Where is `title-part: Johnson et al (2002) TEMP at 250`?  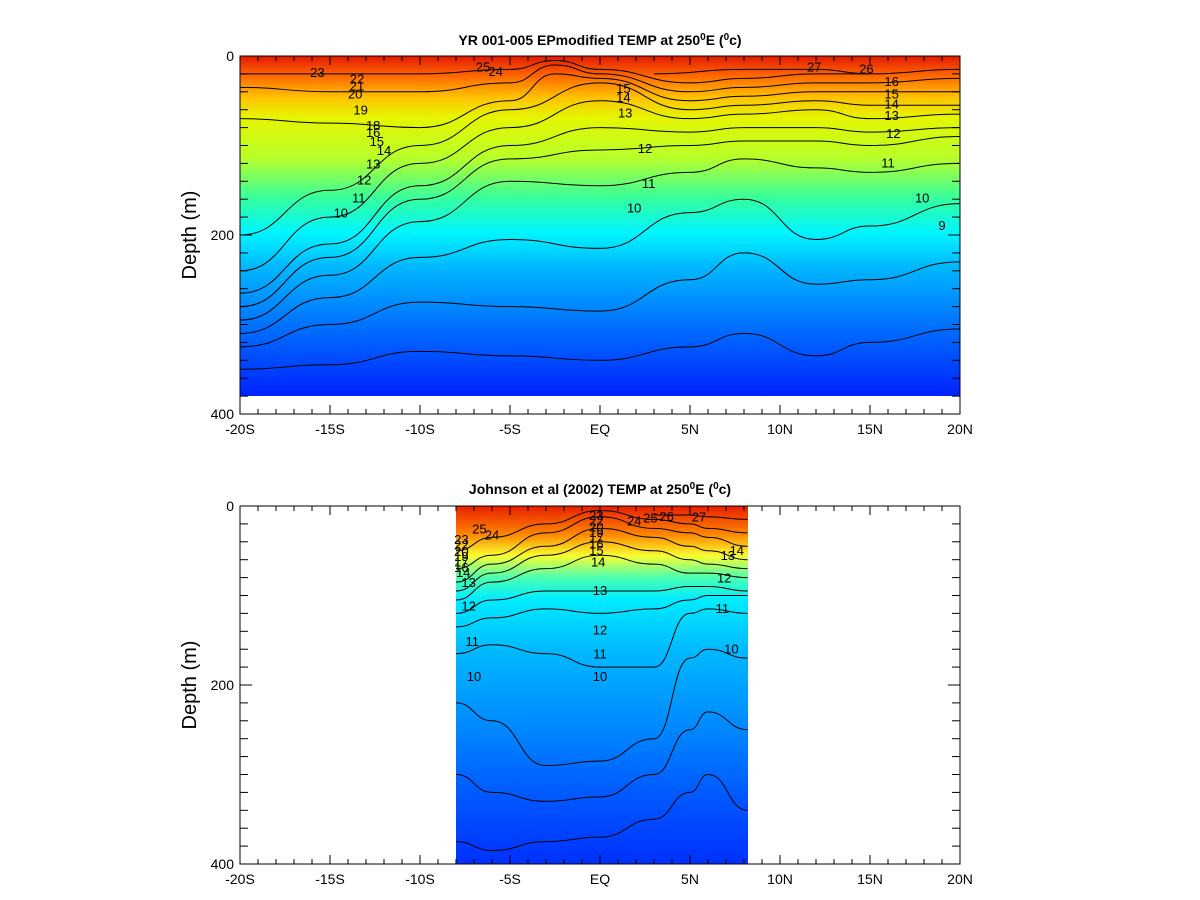
title-part: Johnson et al (2002) TEMP at 250 is located at coordinates (579, 489).